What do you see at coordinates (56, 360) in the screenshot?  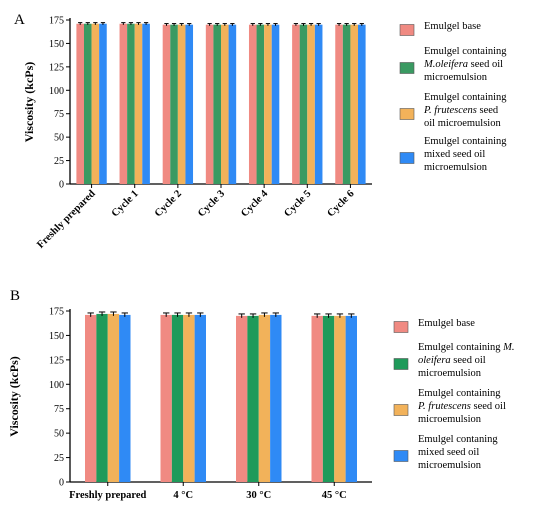 I see `y-tick-label: 125` at bounding box center [56, 360].